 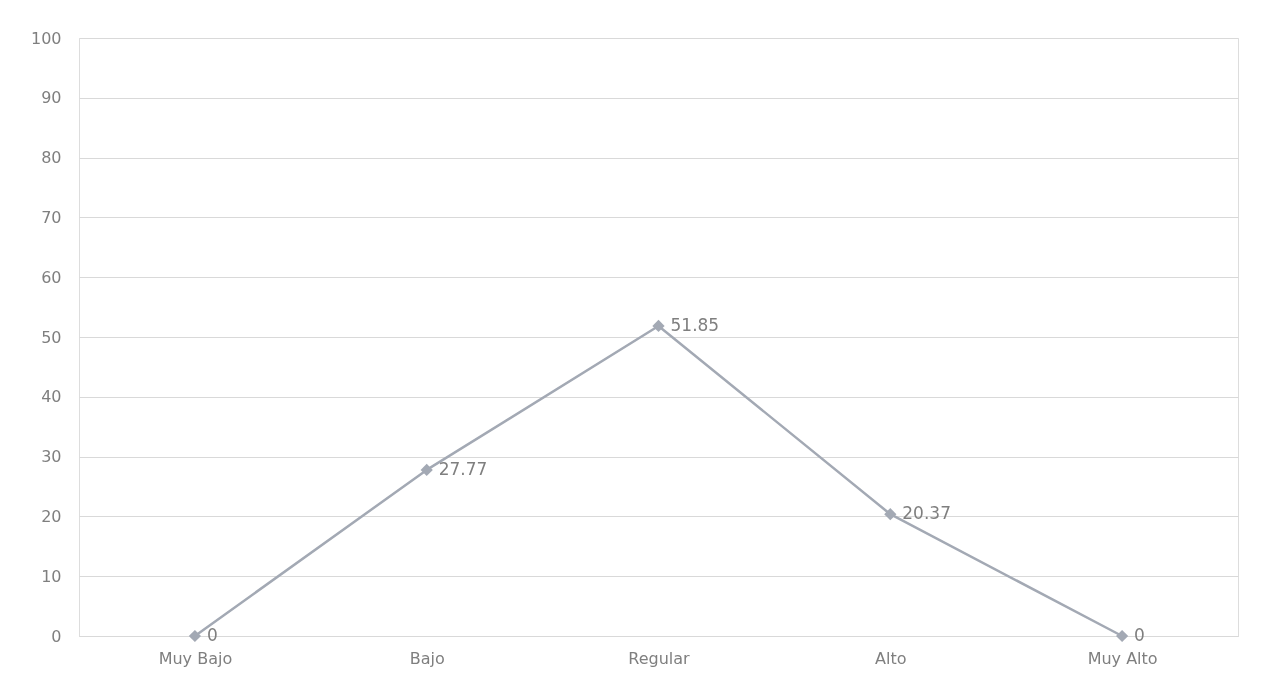 What do you see at coordinates (1122, 658) in the screenshot?
I see `x-tick-label: Muy Alto` at bounding box center [1122, 658].